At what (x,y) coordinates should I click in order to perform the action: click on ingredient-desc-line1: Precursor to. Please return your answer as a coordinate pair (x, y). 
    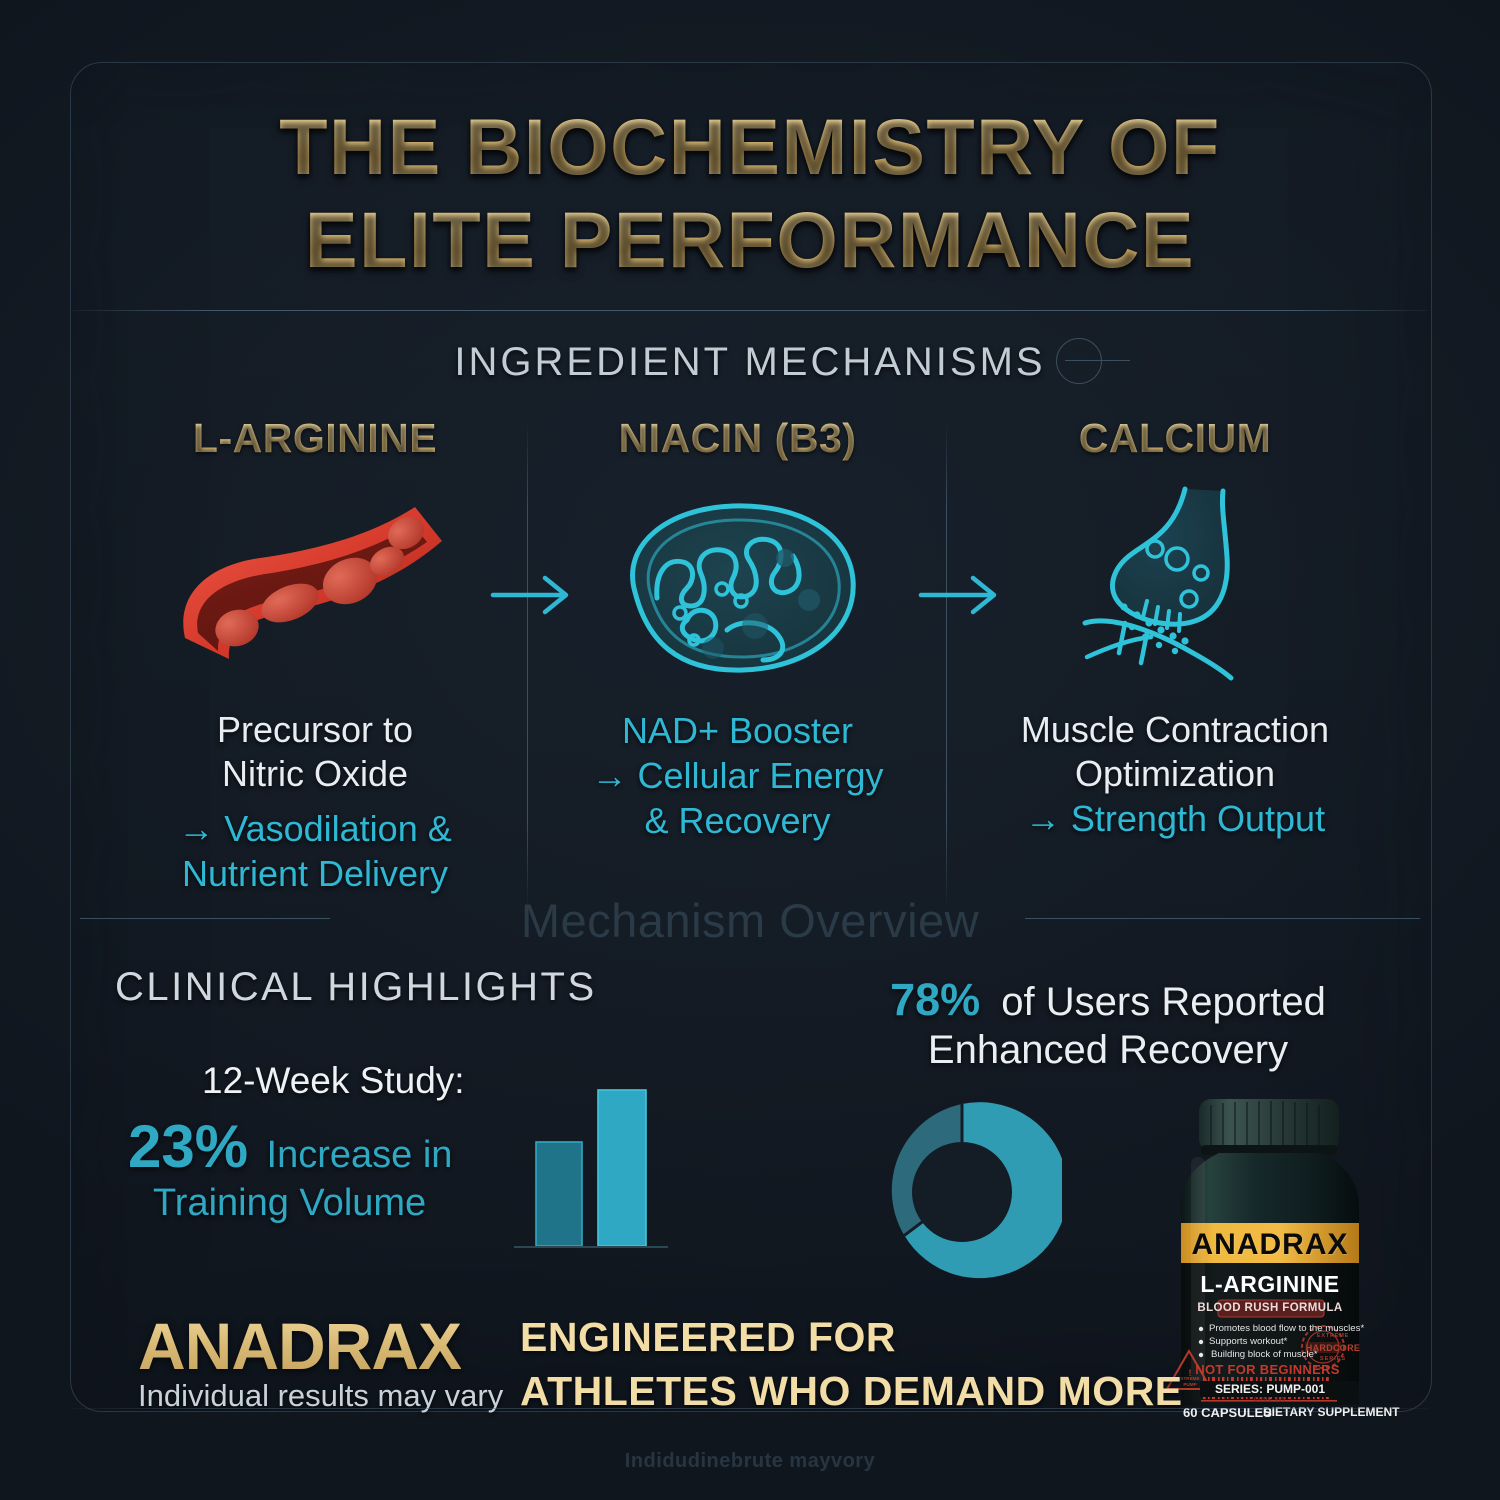
    Looking at the image, I should click on (315, 729).